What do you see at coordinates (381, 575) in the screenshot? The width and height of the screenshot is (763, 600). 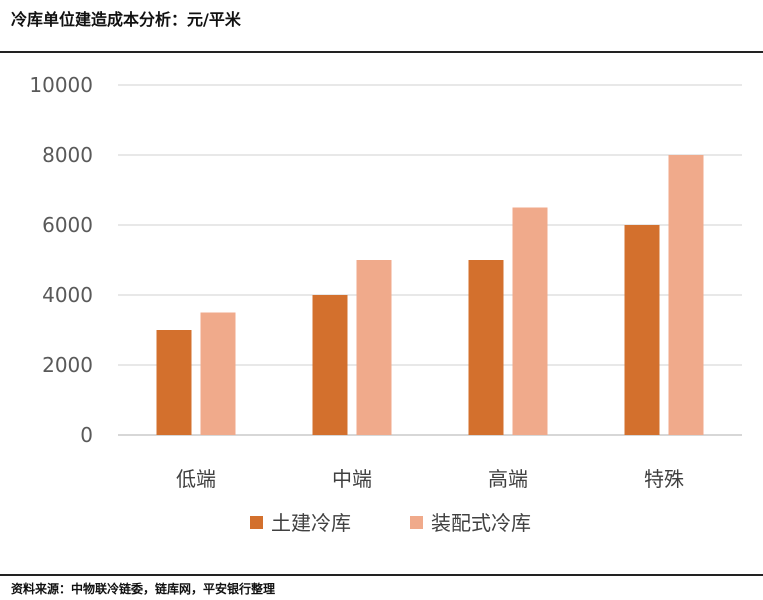 I see `bottom-divider` at bounding box center [381, 575].